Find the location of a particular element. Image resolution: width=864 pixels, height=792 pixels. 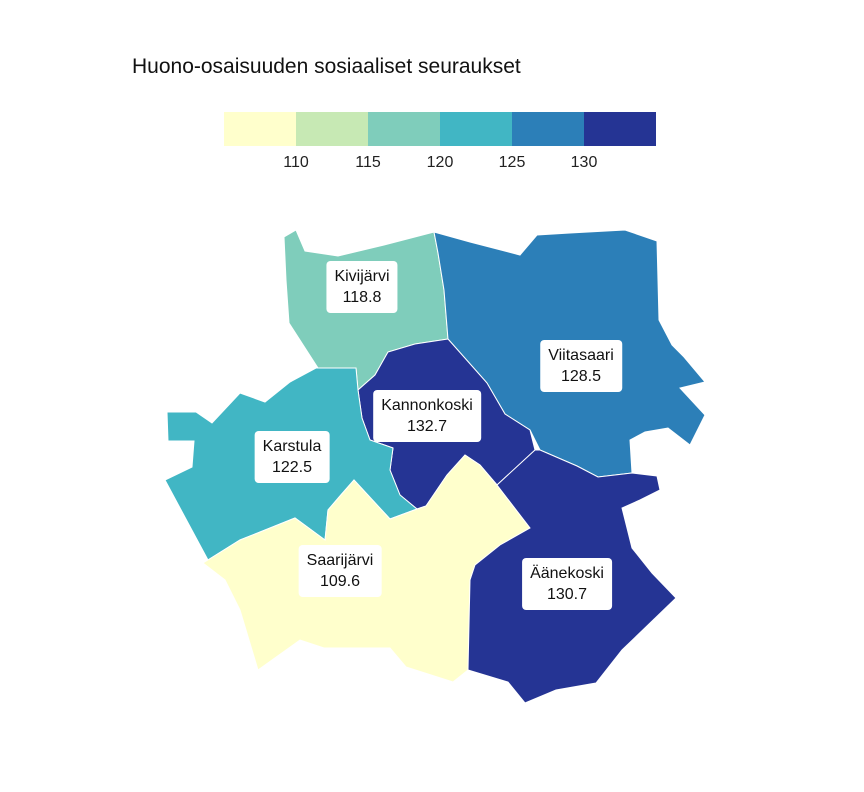

legend-tick-label: 115 is located at coordinates (368, 162).